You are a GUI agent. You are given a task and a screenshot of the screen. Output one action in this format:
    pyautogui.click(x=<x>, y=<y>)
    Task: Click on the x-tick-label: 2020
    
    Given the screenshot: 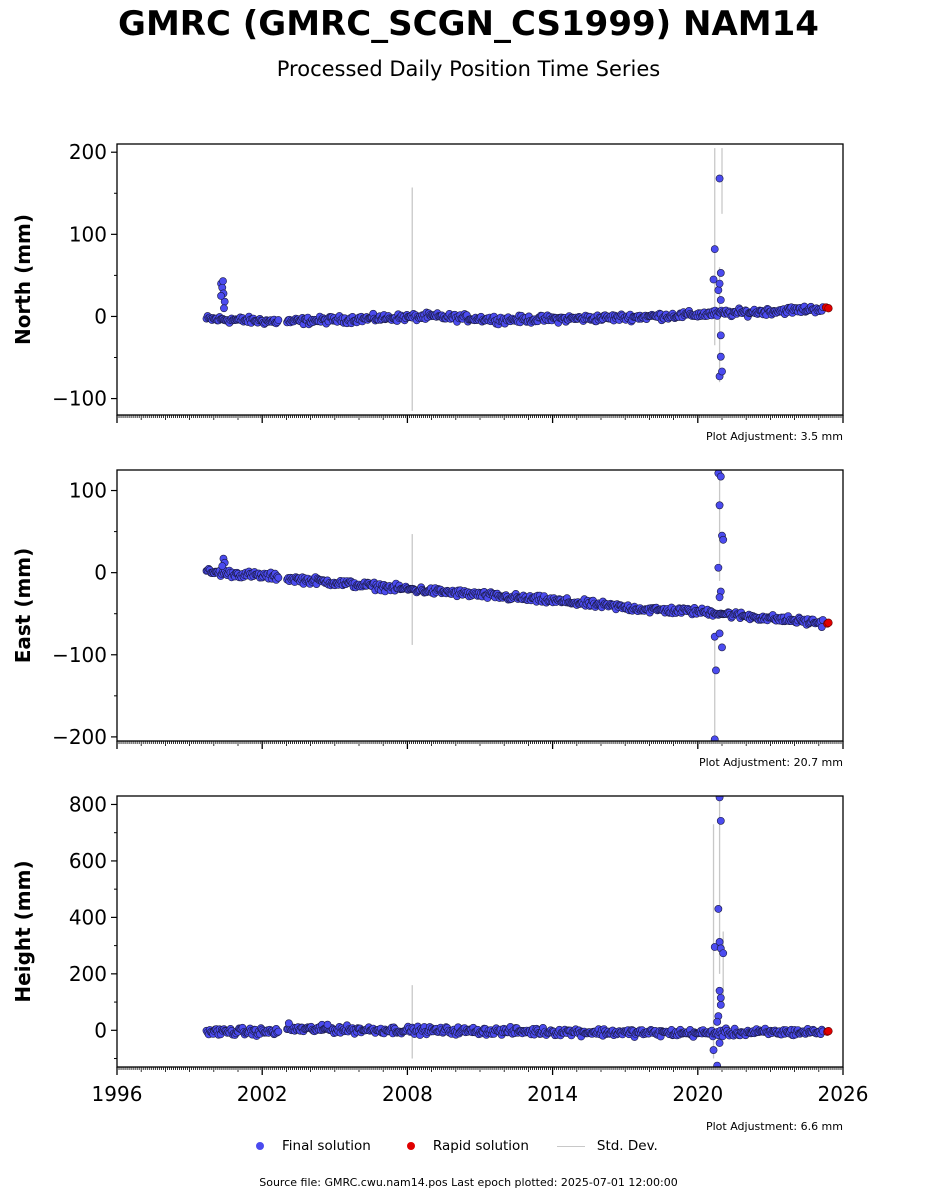 What is the action you would take?
    pyautogui.click(x=697, y=1094)
    